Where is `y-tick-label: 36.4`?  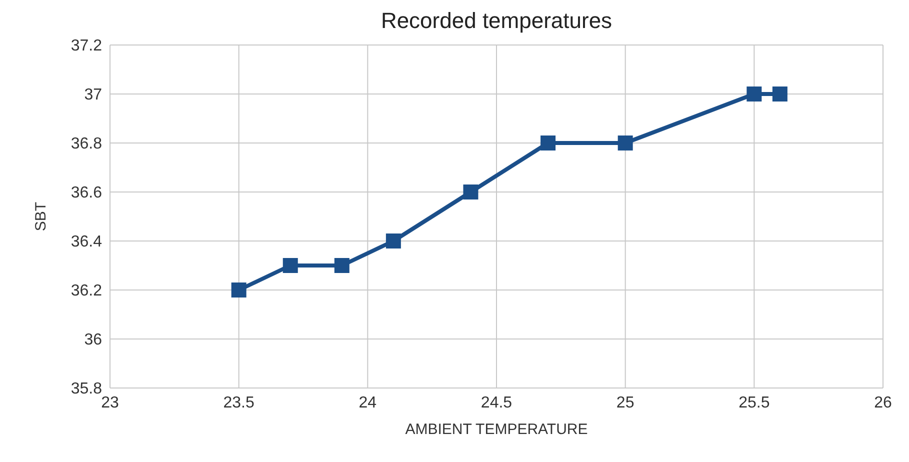
y-tick-label: 36.4 is located at coordinates (86, 242).